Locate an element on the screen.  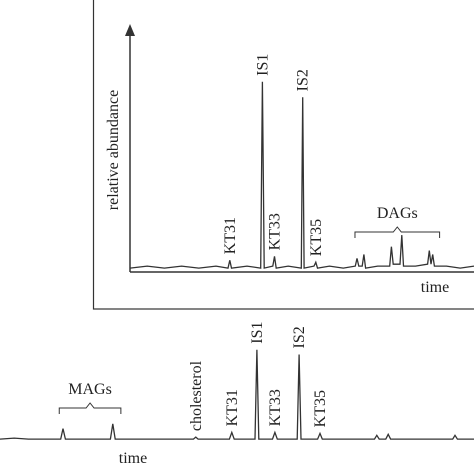
y-axis-arrow is located at coordinates (130, 30).